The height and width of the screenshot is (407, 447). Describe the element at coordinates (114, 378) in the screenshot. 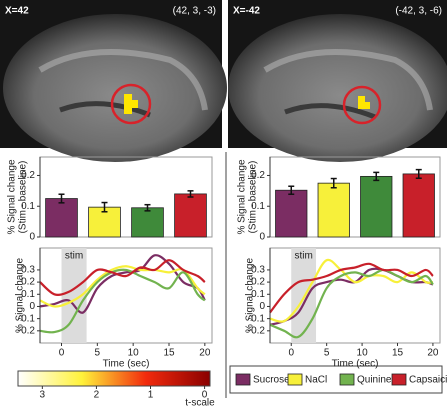

I see `colorbar` at that location.